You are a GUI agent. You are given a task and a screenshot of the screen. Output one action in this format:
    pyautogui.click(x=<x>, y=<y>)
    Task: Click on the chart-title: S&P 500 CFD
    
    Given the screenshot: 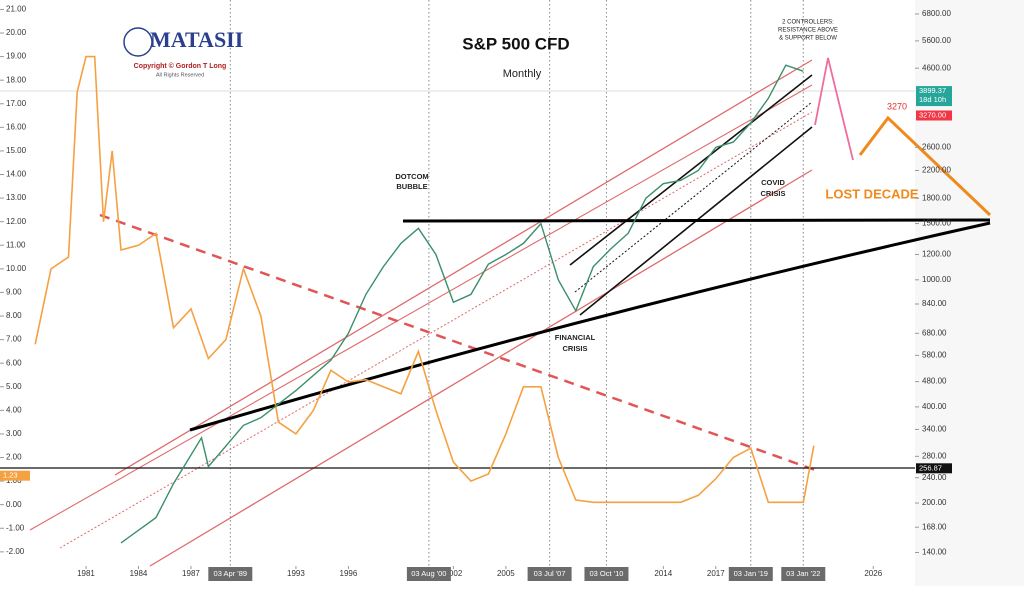 What is the action you would take?
    pyautogui.click(x=515, y=43)
    